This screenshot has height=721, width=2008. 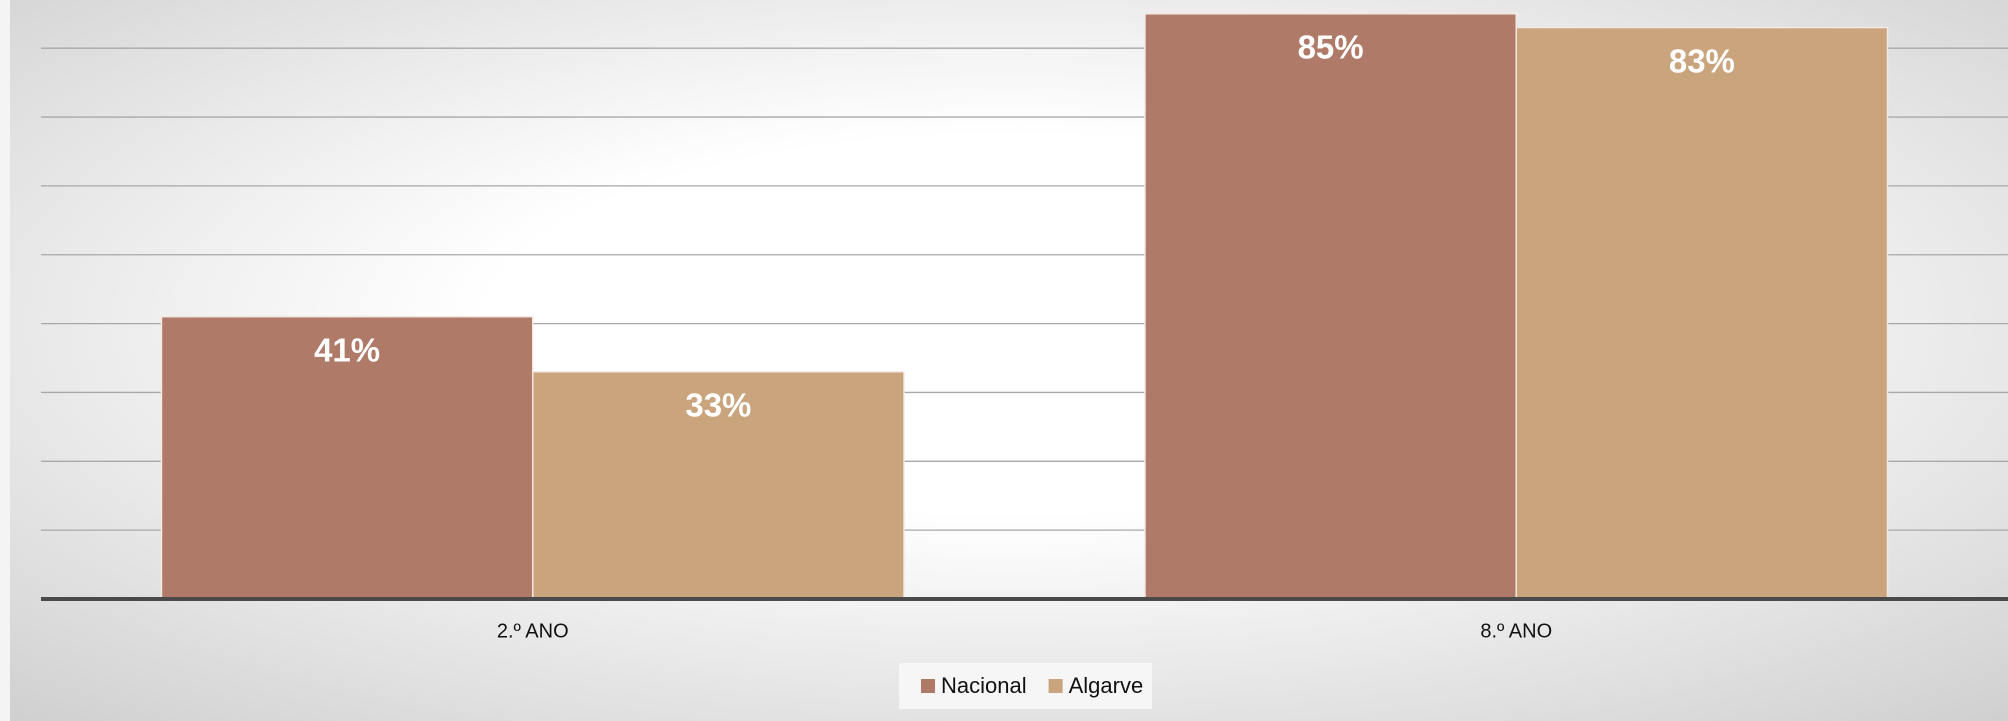 I want to click on legend-label: Algarve, so click(x=1106, y=685).